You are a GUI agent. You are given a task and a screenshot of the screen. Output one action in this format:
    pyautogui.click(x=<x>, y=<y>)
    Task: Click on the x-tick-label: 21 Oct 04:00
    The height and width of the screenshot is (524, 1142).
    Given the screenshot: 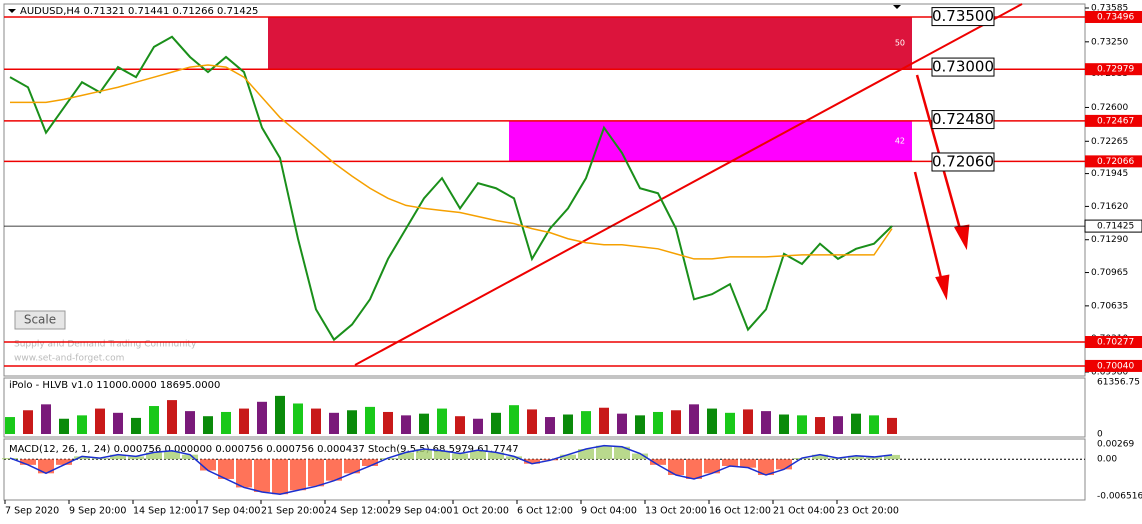 What is the action you would take?
    pyautogui.click(x=804, y=511)
    